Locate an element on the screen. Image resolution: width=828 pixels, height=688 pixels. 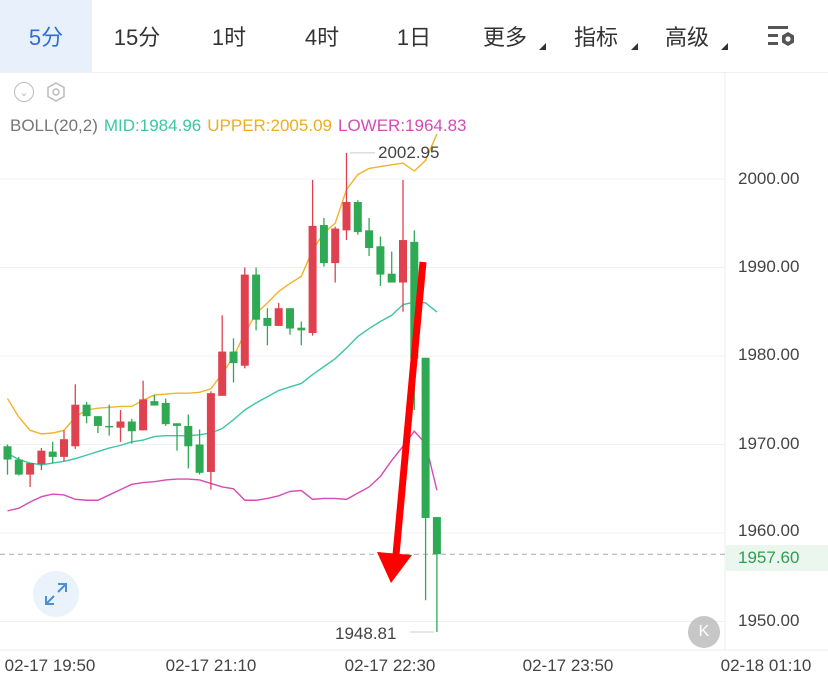
hexagon-gear-icon is located at coordinates (56, 92).